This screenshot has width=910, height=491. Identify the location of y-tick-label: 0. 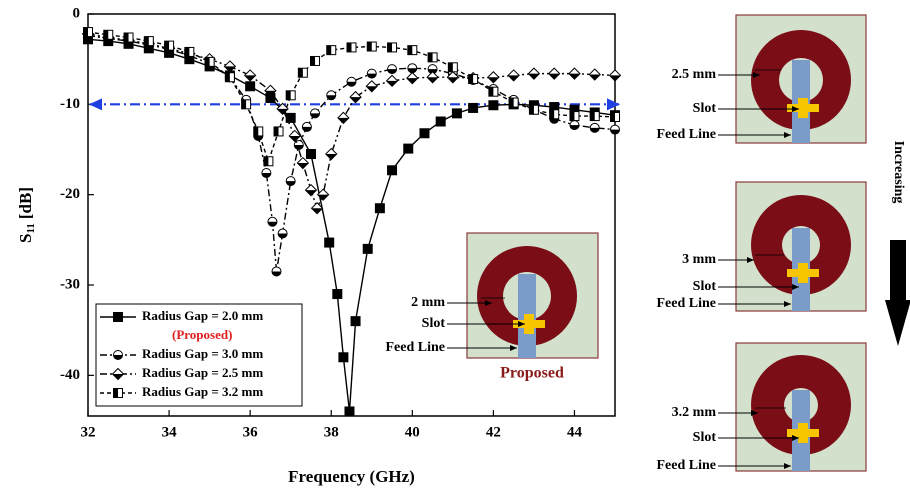
(77, 13).